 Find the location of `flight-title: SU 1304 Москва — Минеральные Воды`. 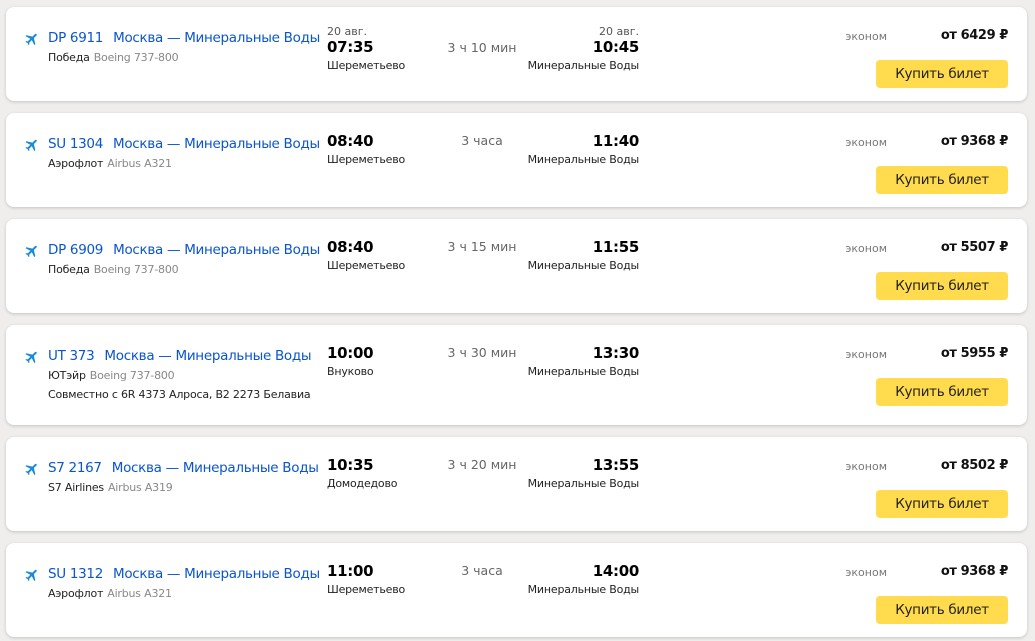

flight-title: SU 1304 Москва — Минеральные Воды is located at coordinates (184, 144).